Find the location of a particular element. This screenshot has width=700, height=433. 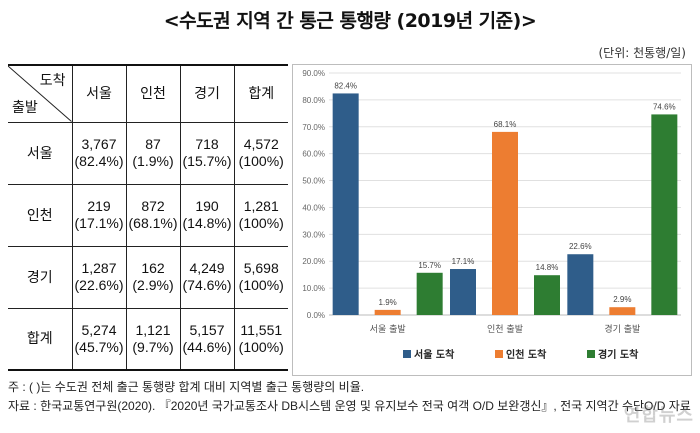

data-label: 14.8% is located at coordinates (547, 267).